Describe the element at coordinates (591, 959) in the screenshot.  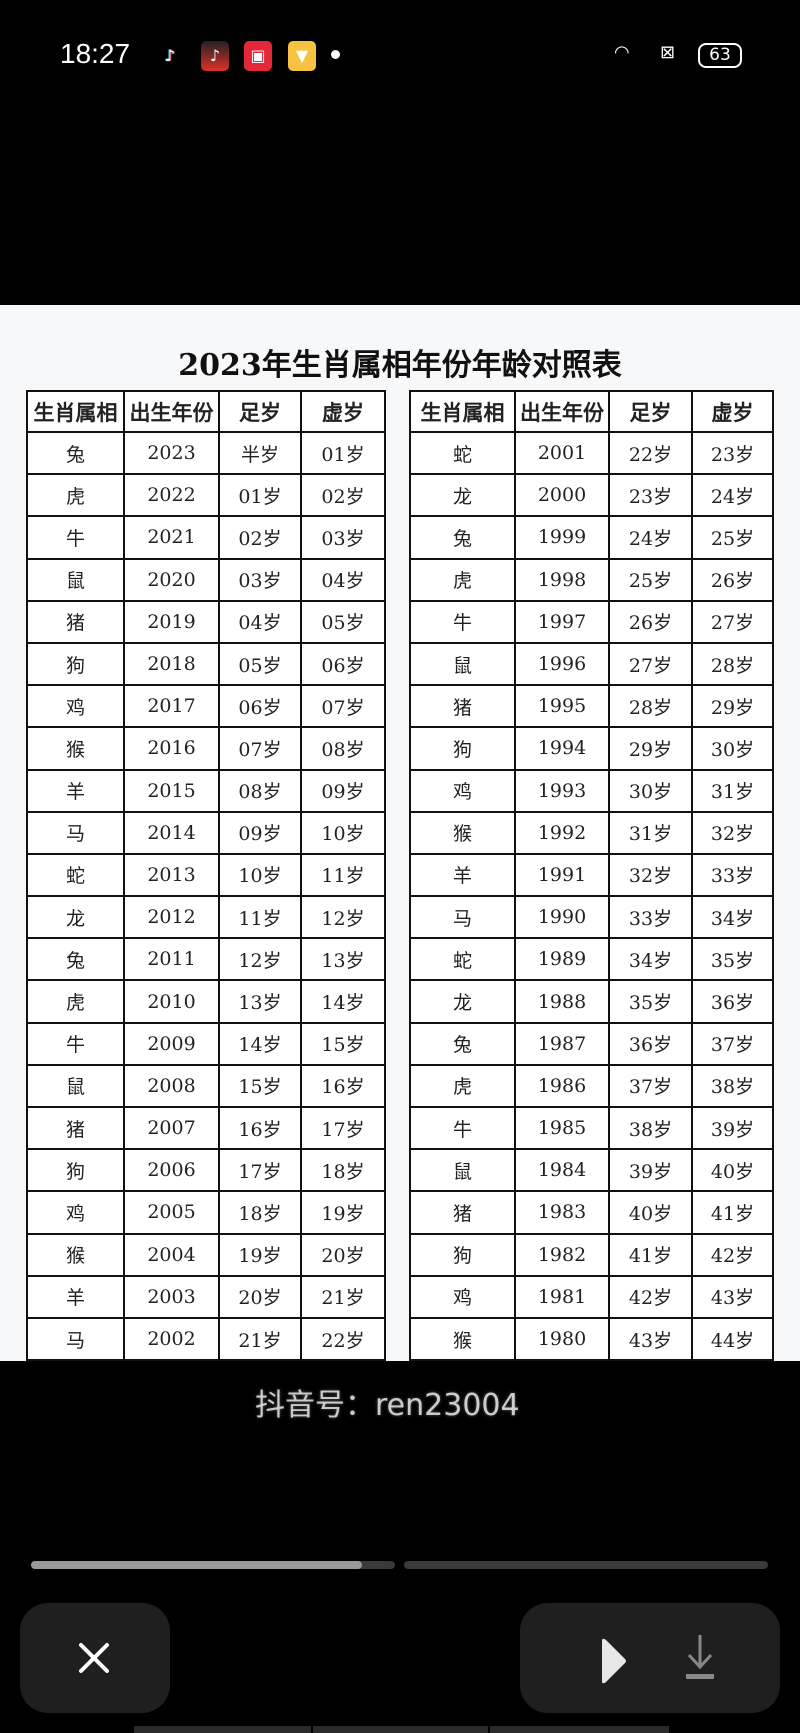
I see `table-row: 蛇 1989 34岁 35岁` at that location.